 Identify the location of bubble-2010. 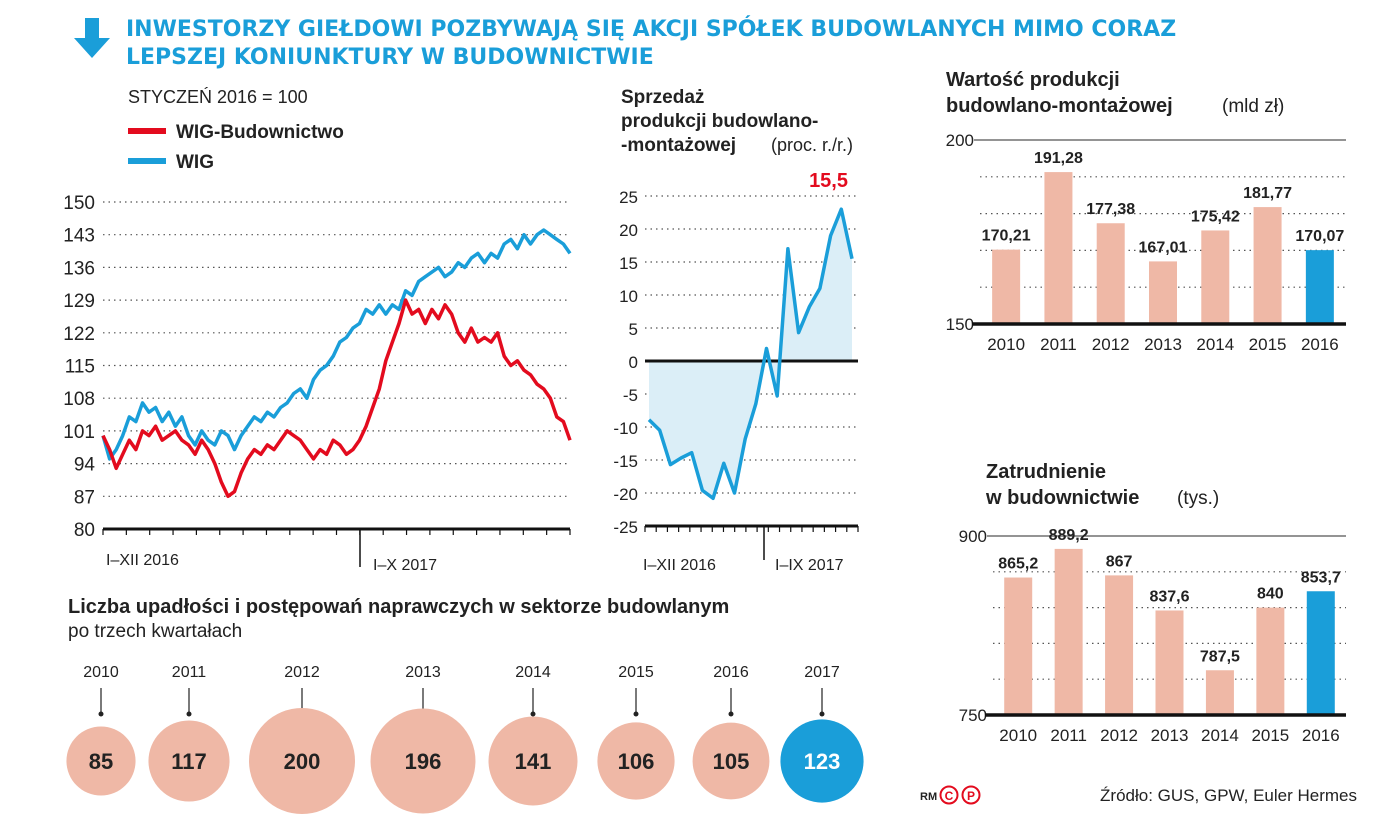
(101, 761).